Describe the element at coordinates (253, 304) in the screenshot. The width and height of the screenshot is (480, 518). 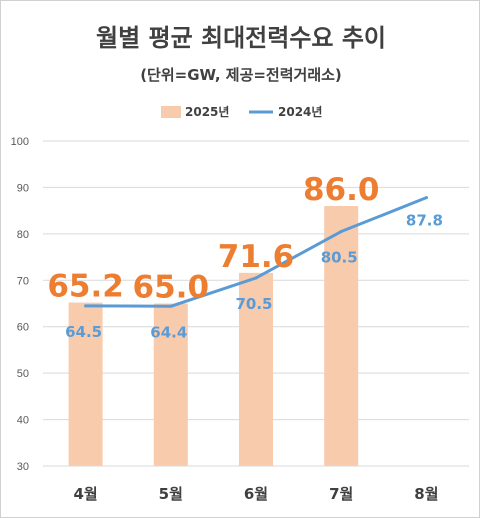
I see `line-data-label: 70.5` at that location.